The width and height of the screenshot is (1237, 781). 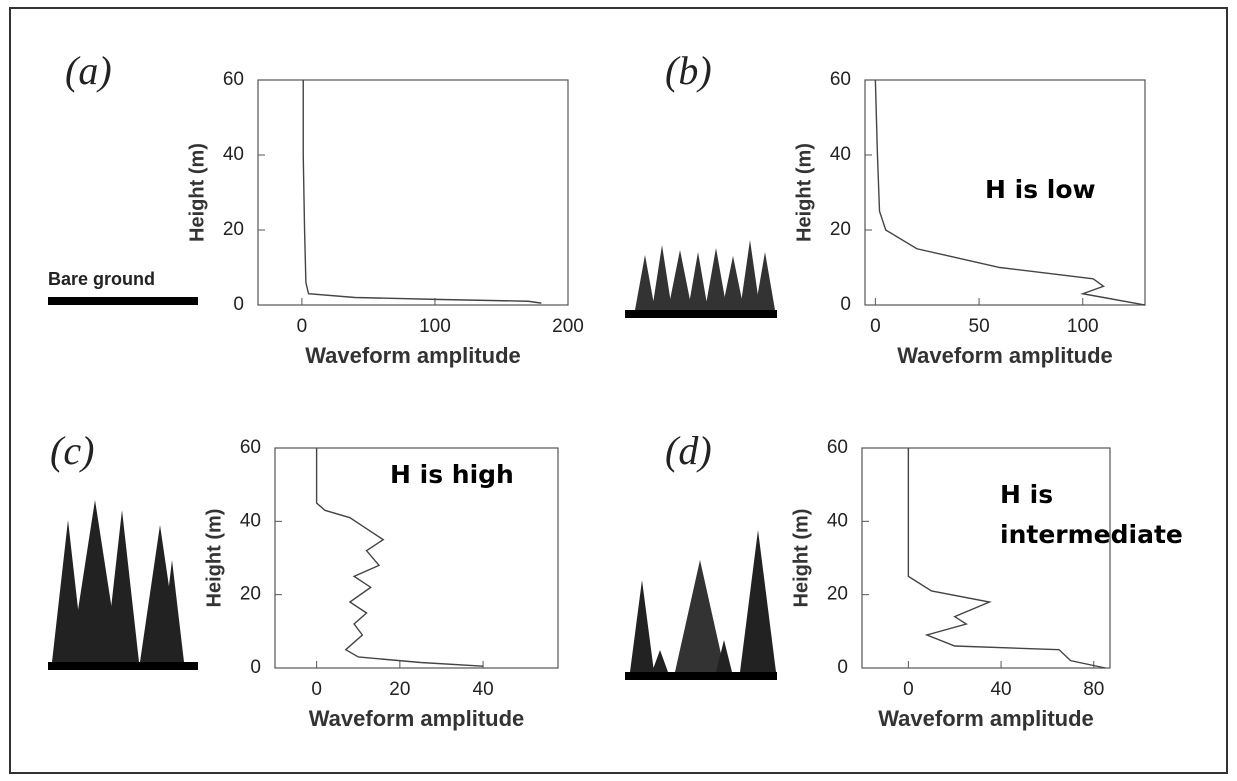 I want to click on trees-mixed, so click(x=703, y=601).